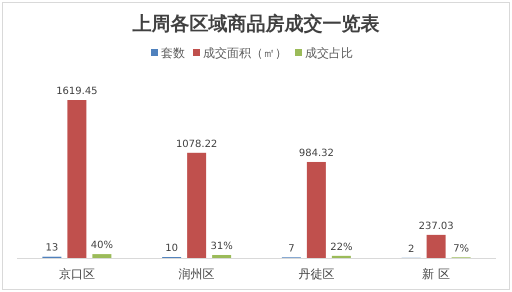 This screenshot has width=512, height=292. Describe the element at coordinates (291, 248) in the screenshot. I see `data-label: 7` at that location.